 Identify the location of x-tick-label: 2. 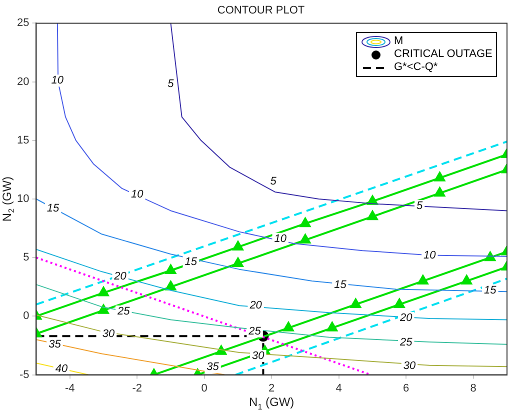
(271, 388).